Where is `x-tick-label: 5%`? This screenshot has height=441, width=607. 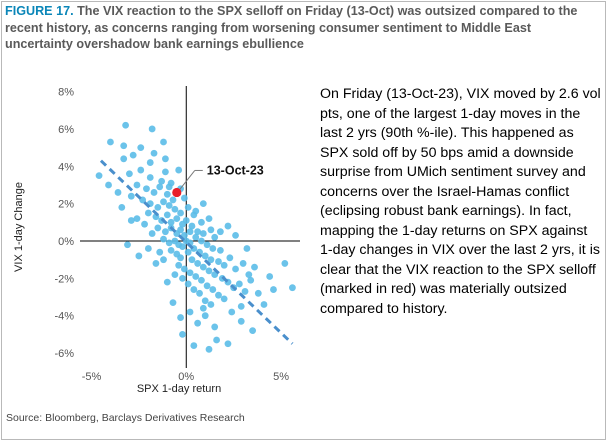
x-tick-label: 5% is located at coordinates (281, 377).